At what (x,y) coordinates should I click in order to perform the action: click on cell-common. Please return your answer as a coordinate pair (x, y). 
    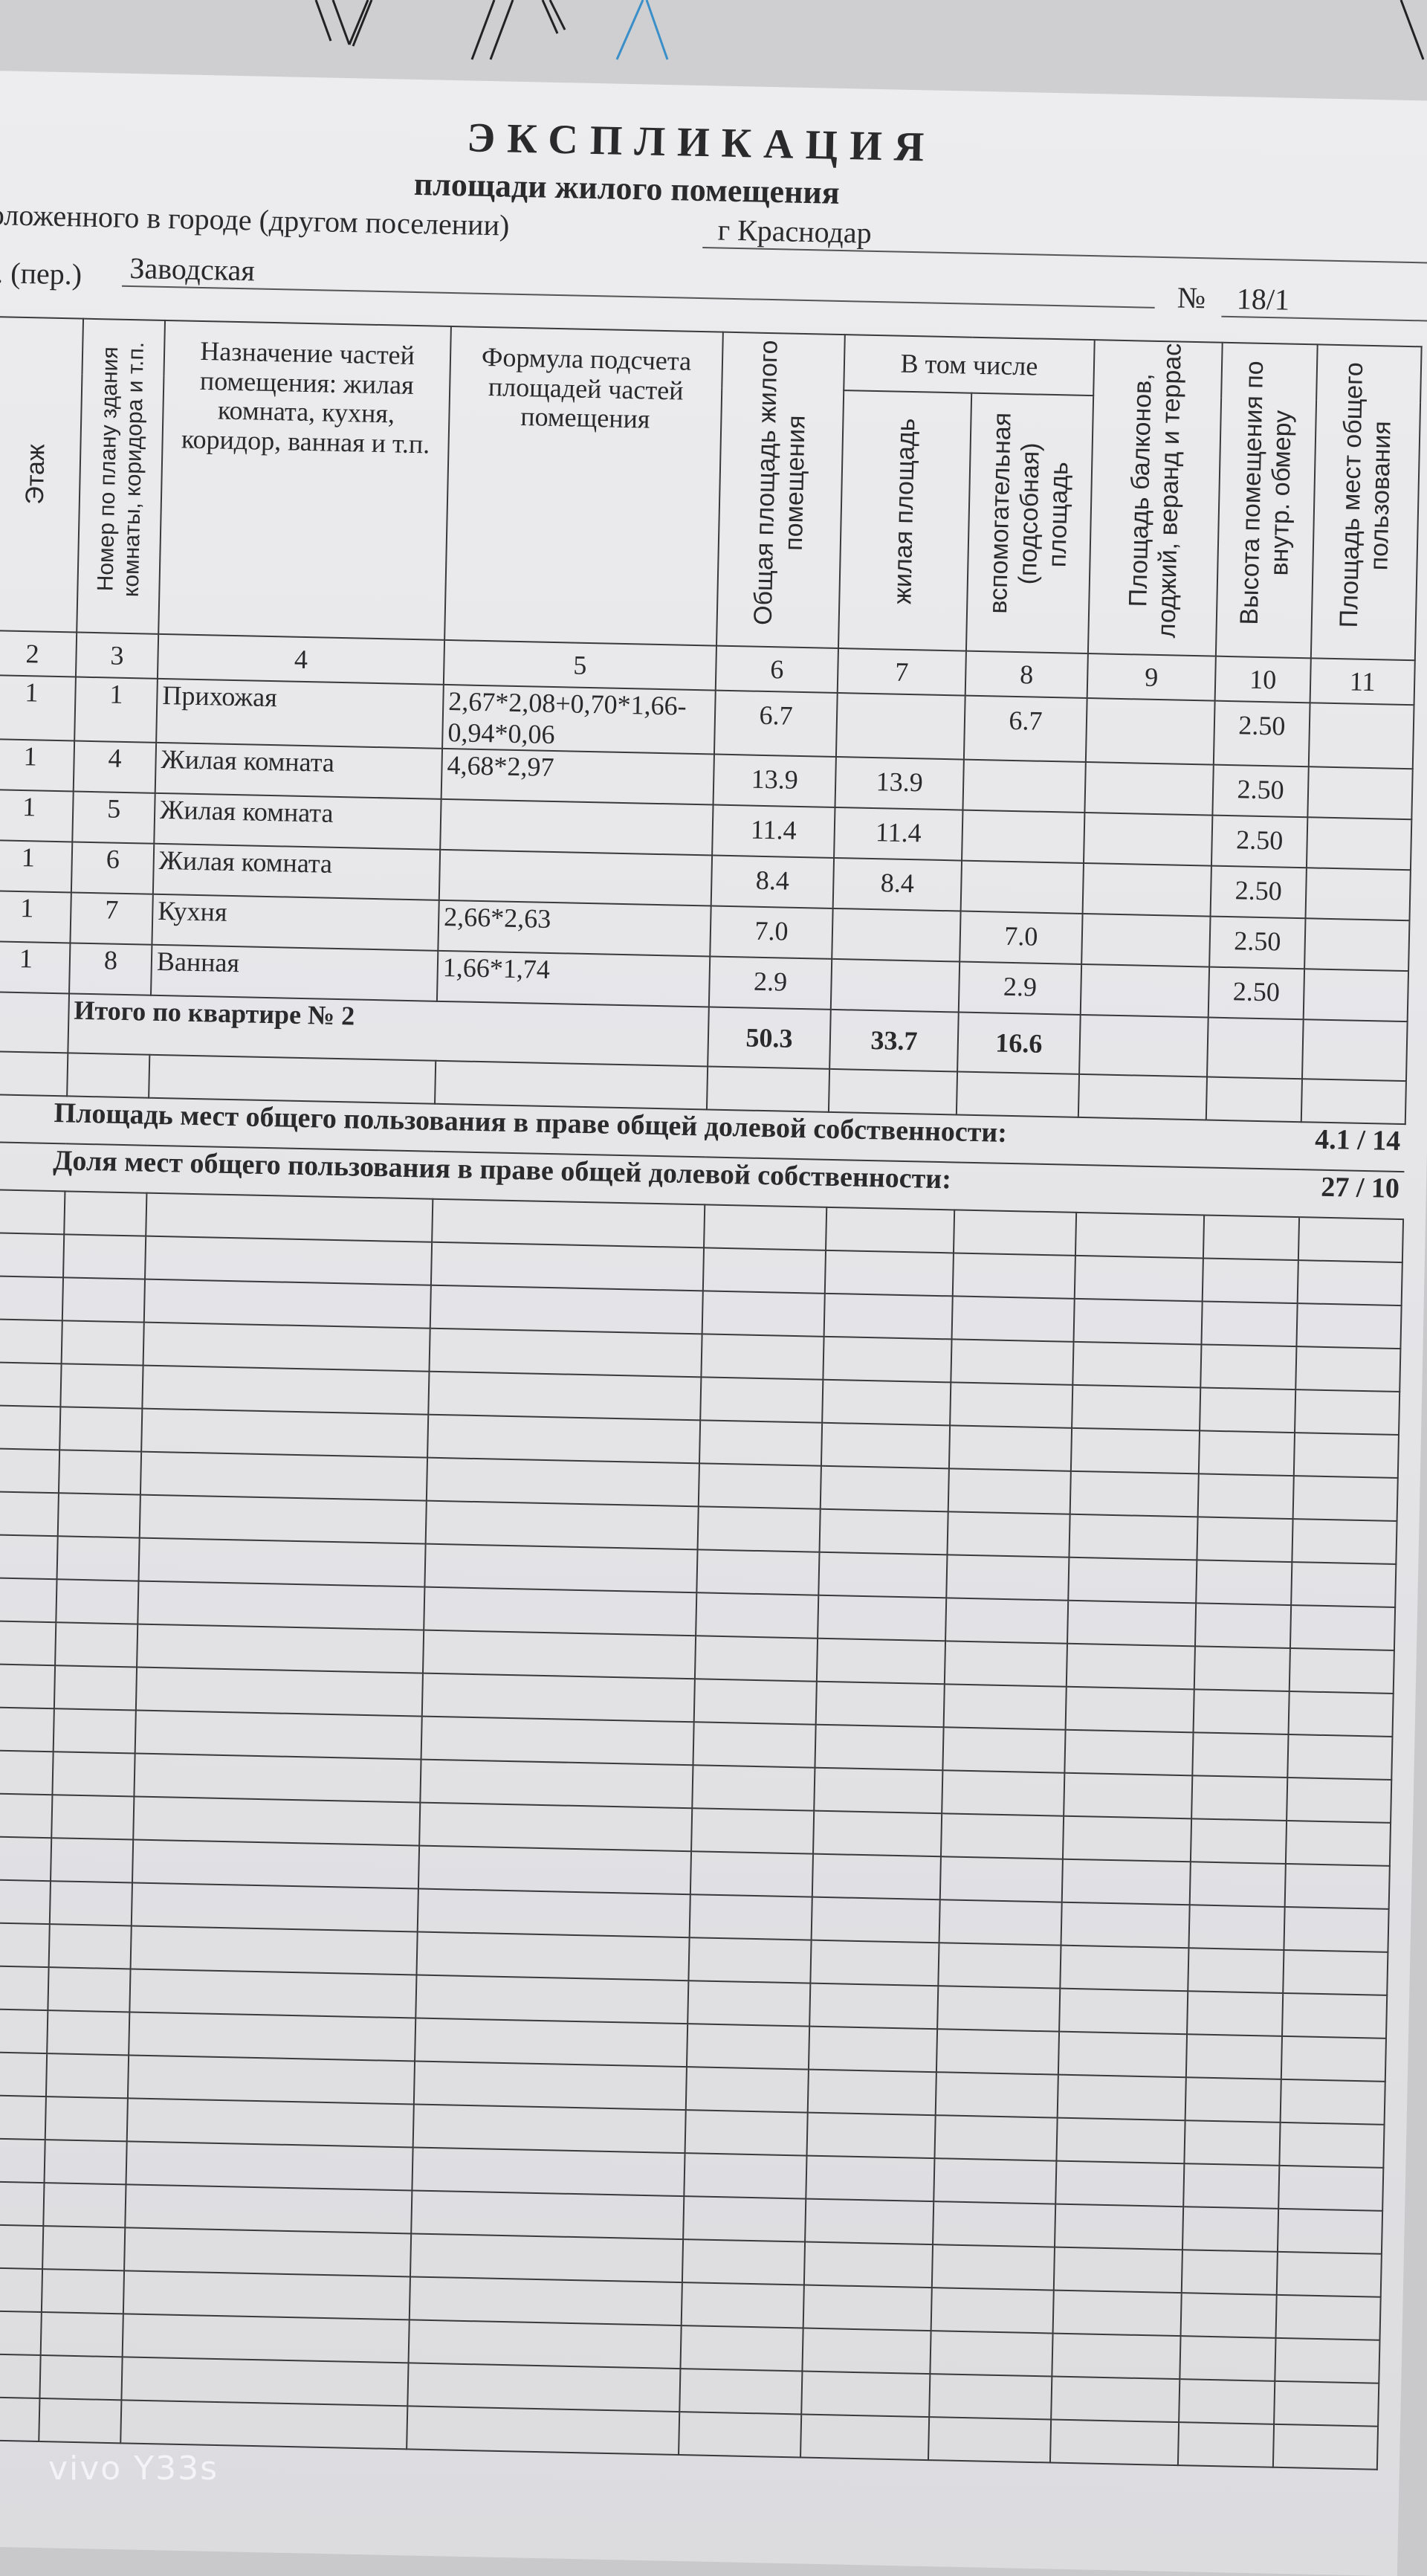
    Looking at the image, I should click on (1359, 844).